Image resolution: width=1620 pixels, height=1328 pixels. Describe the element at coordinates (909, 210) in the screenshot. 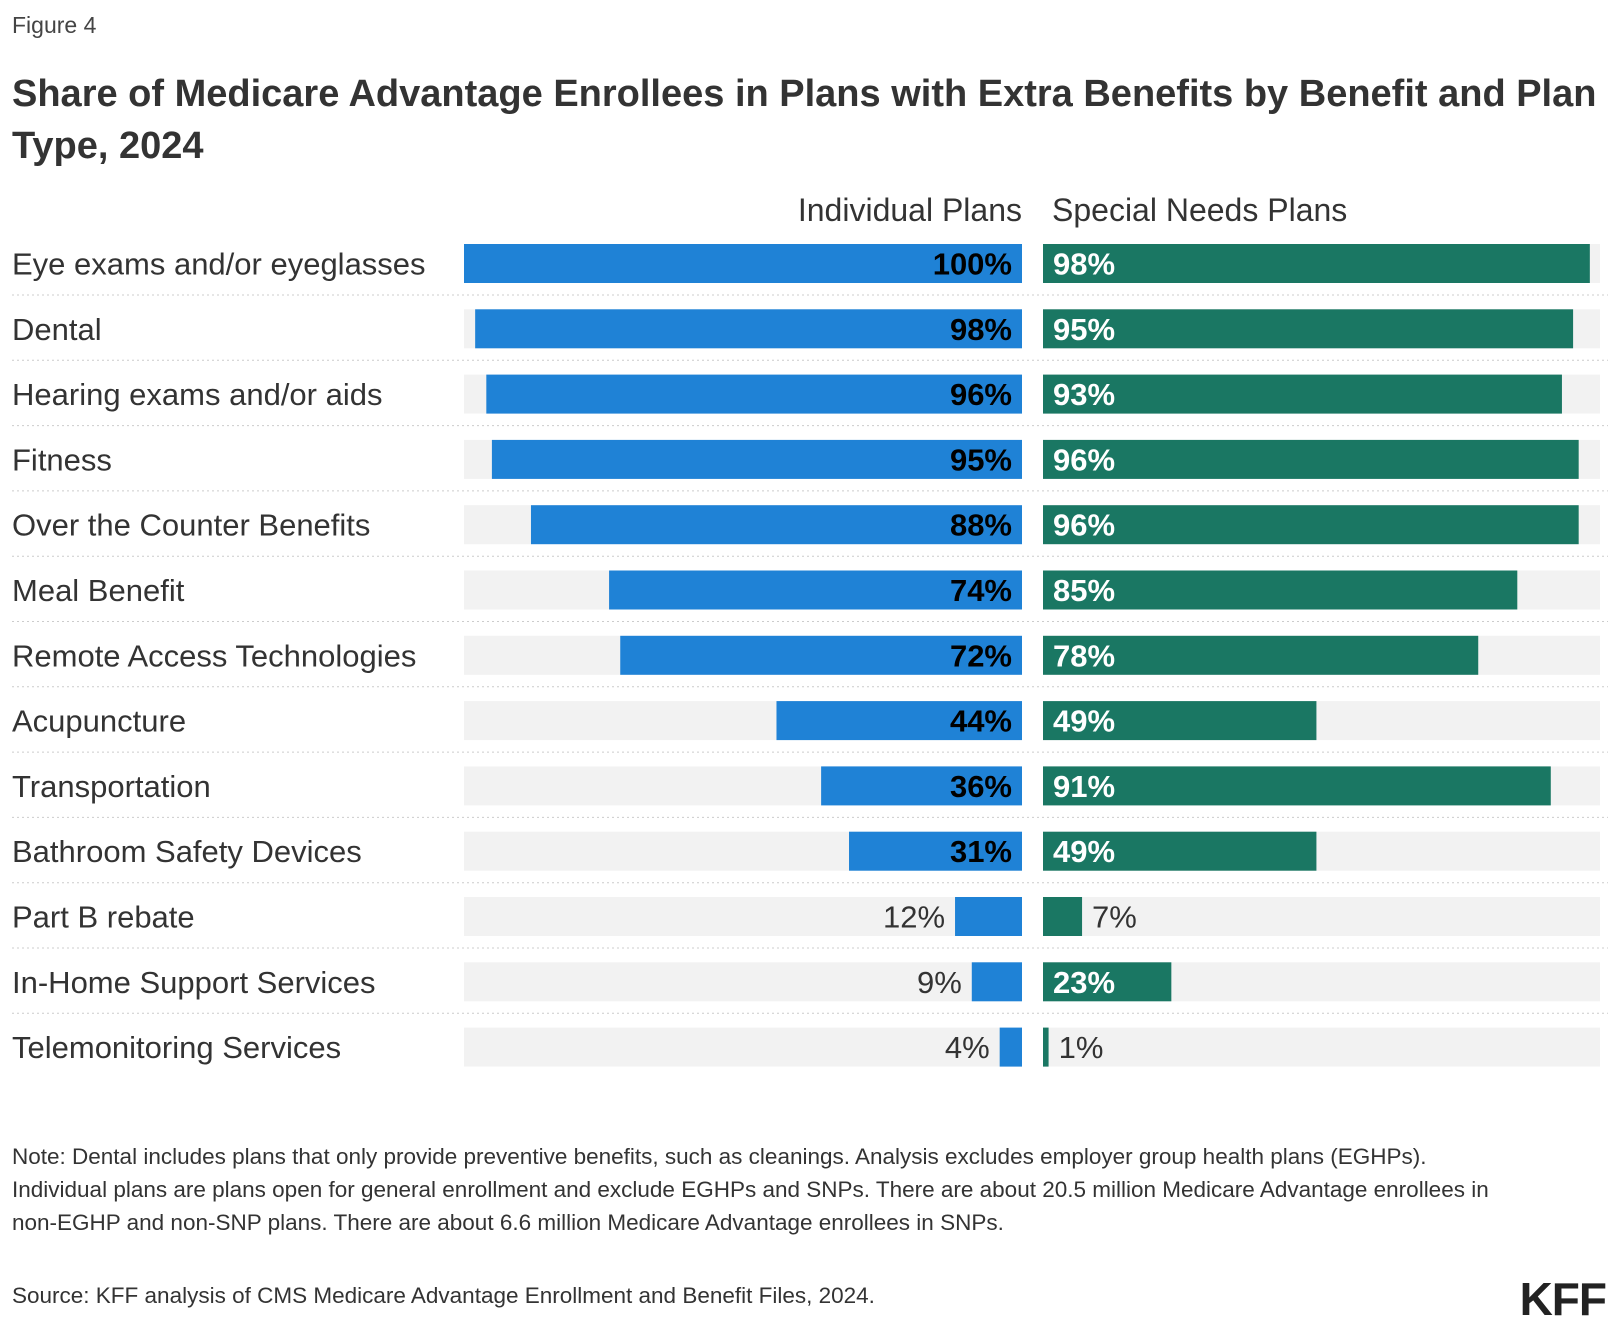

I see `column-header-individual: Individual Plans` at that location.